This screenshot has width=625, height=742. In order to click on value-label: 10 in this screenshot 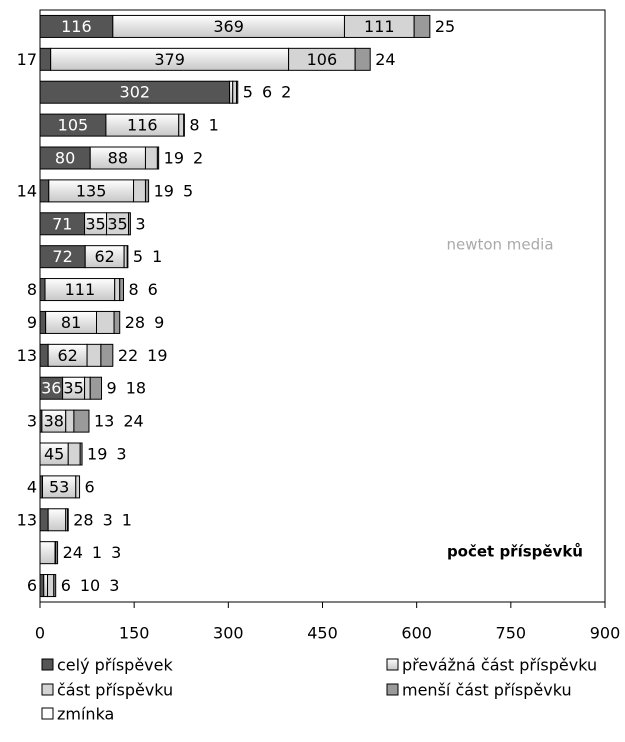, I will do `click(90, 585)`.